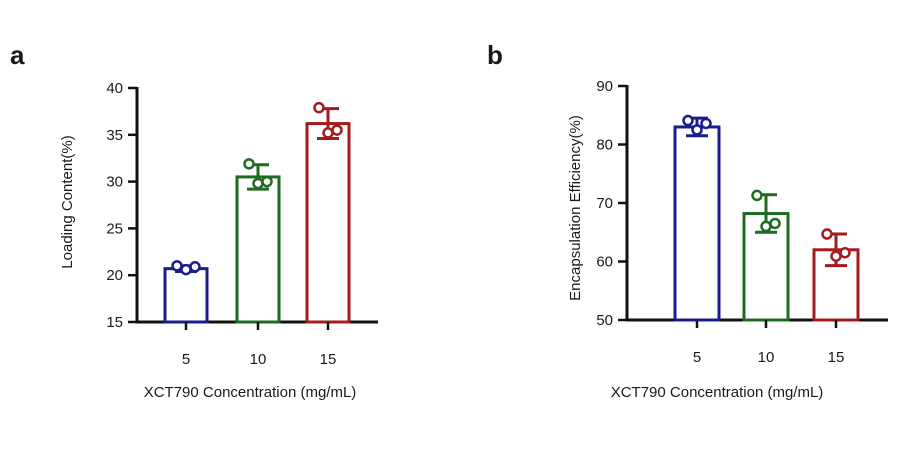 This screenshot has height=450, width=900. I want to click on y-tick-label: 30, so click(114, 182).